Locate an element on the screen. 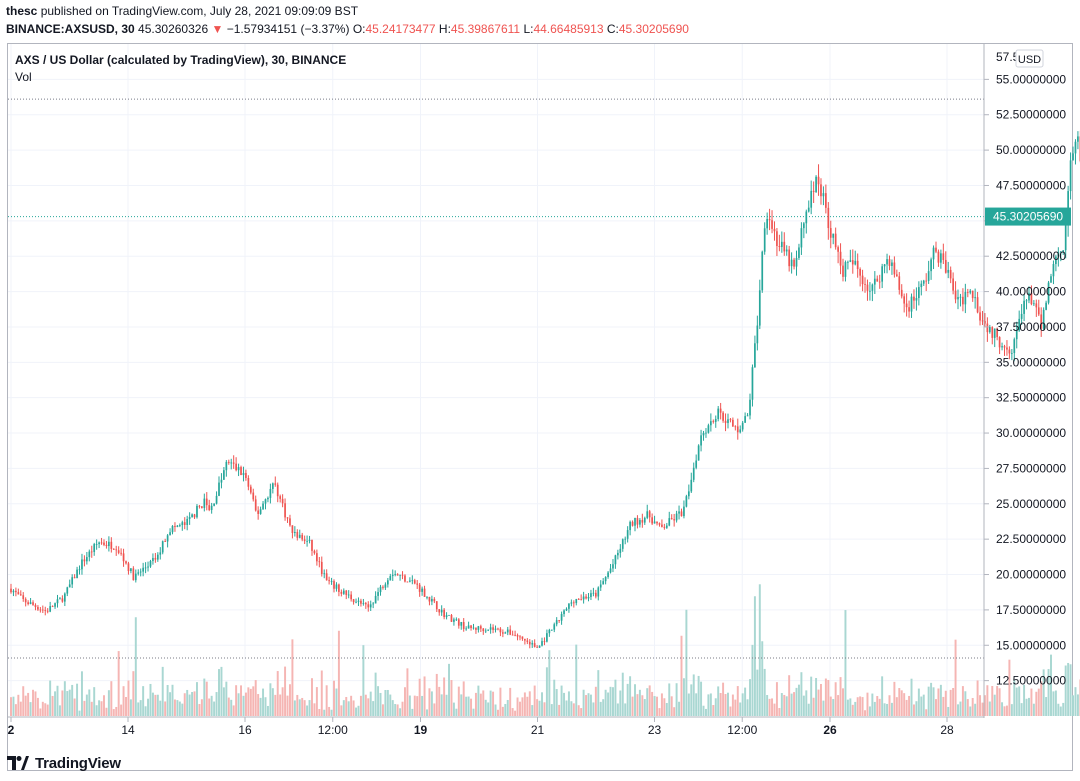 This screenshot has height=781, width=1080. legend-vol: Vol is located at coordinates (23, 77).